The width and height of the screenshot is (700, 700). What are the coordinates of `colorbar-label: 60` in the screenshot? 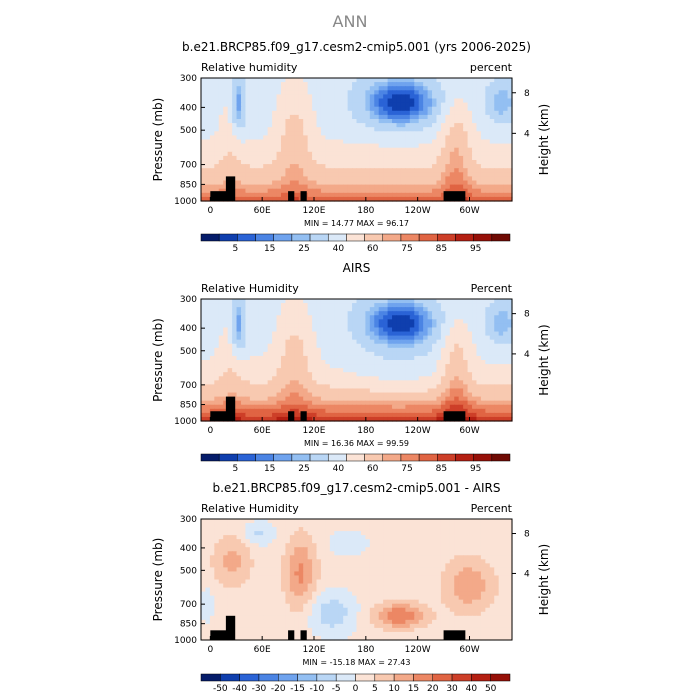 It's located at (373, 469).